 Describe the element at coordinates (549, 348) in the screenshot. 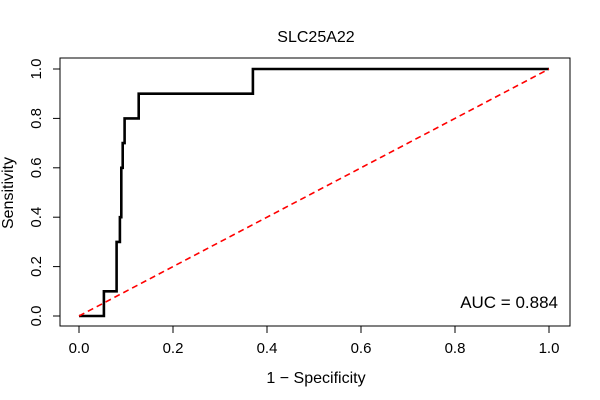

I see `x-tick-label: 1.0` at that location.